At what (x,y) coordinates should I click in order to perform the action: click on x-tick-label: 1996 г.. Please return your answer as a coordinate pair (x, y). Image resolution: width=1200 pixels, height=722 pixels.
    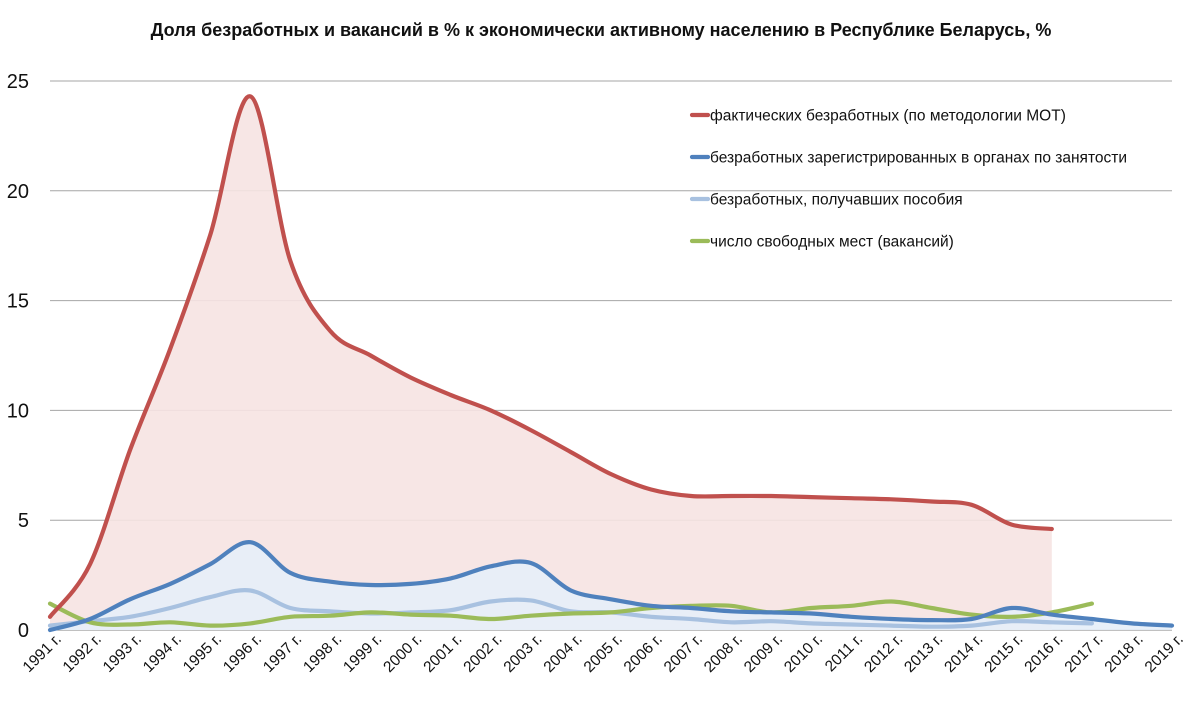
    Looking at the image, I should click on (242, 653).